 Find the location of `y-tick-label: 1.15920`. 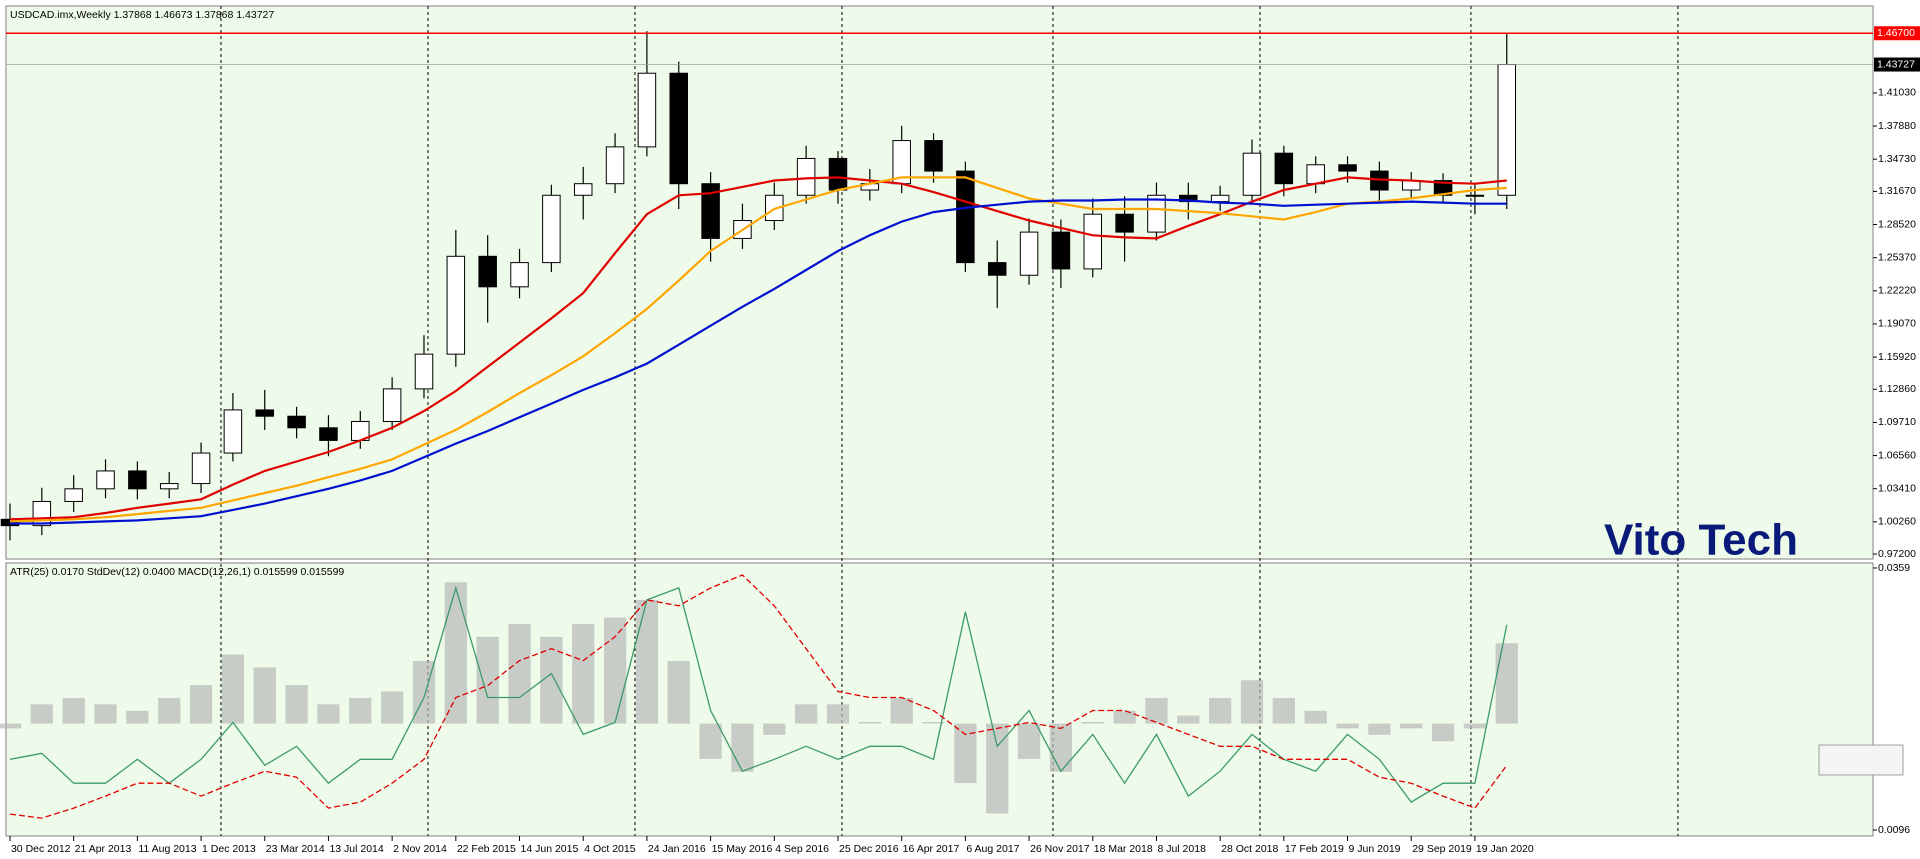

y-tick-label: 1.15920 is located at coordinates (1897, 357).